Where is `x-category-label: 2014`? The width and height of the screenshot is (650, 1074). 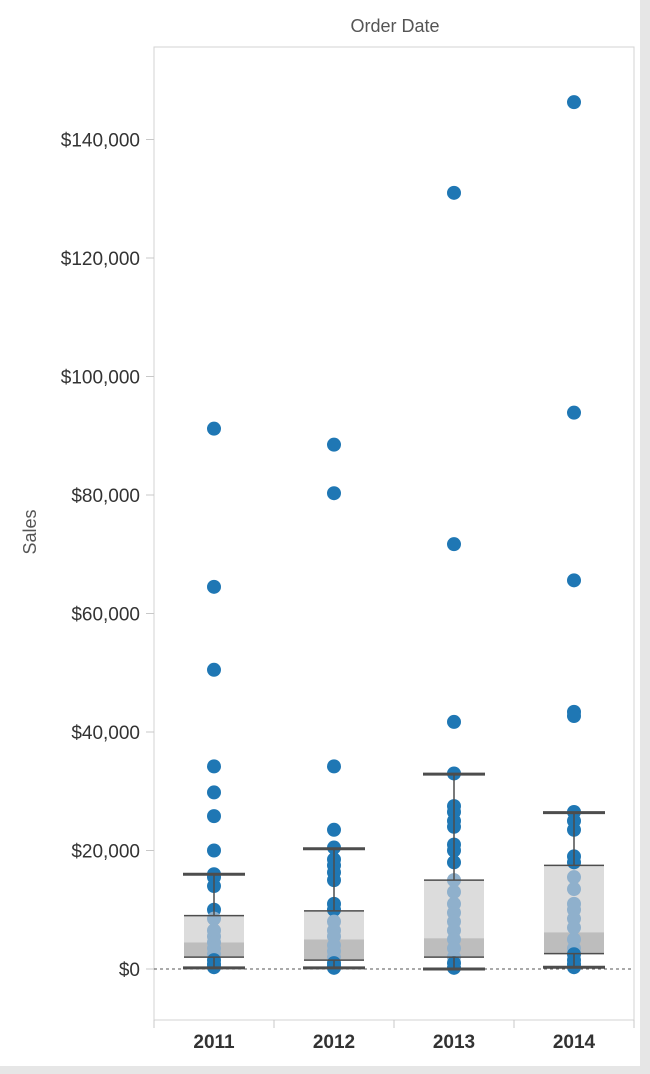
x-category-label: 2014 is located at coordinates (574, 1042).